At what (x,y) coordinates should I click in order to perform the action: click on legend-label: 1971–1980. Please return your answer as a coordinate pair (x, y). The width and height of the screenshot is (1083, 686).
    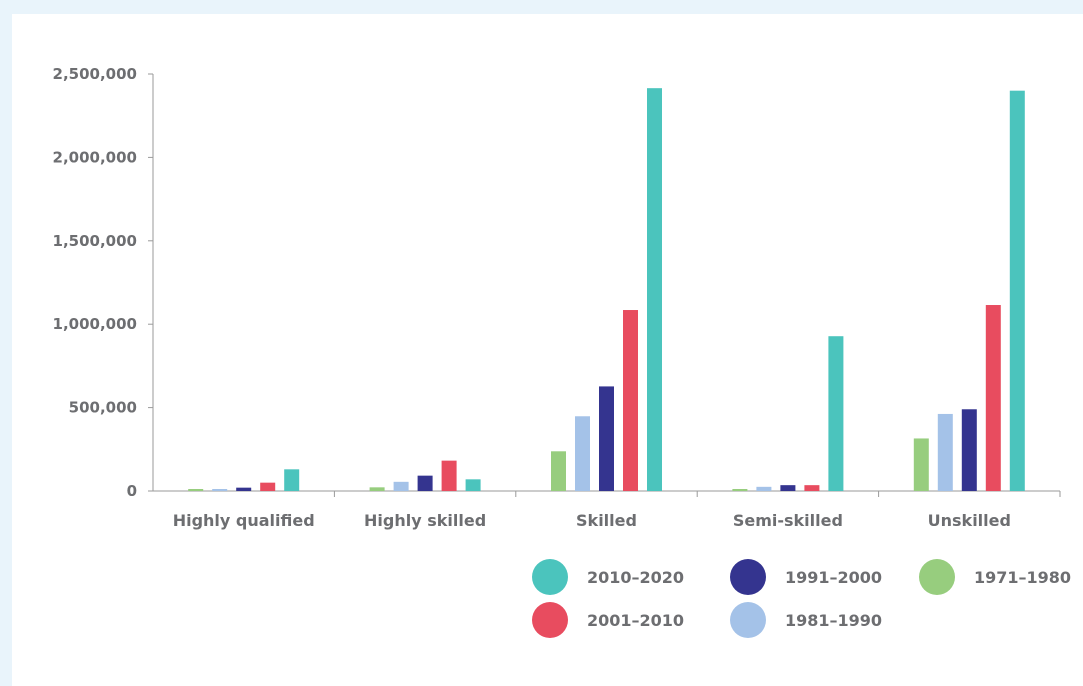
    Looking at the image, I should click on (1022, 577).